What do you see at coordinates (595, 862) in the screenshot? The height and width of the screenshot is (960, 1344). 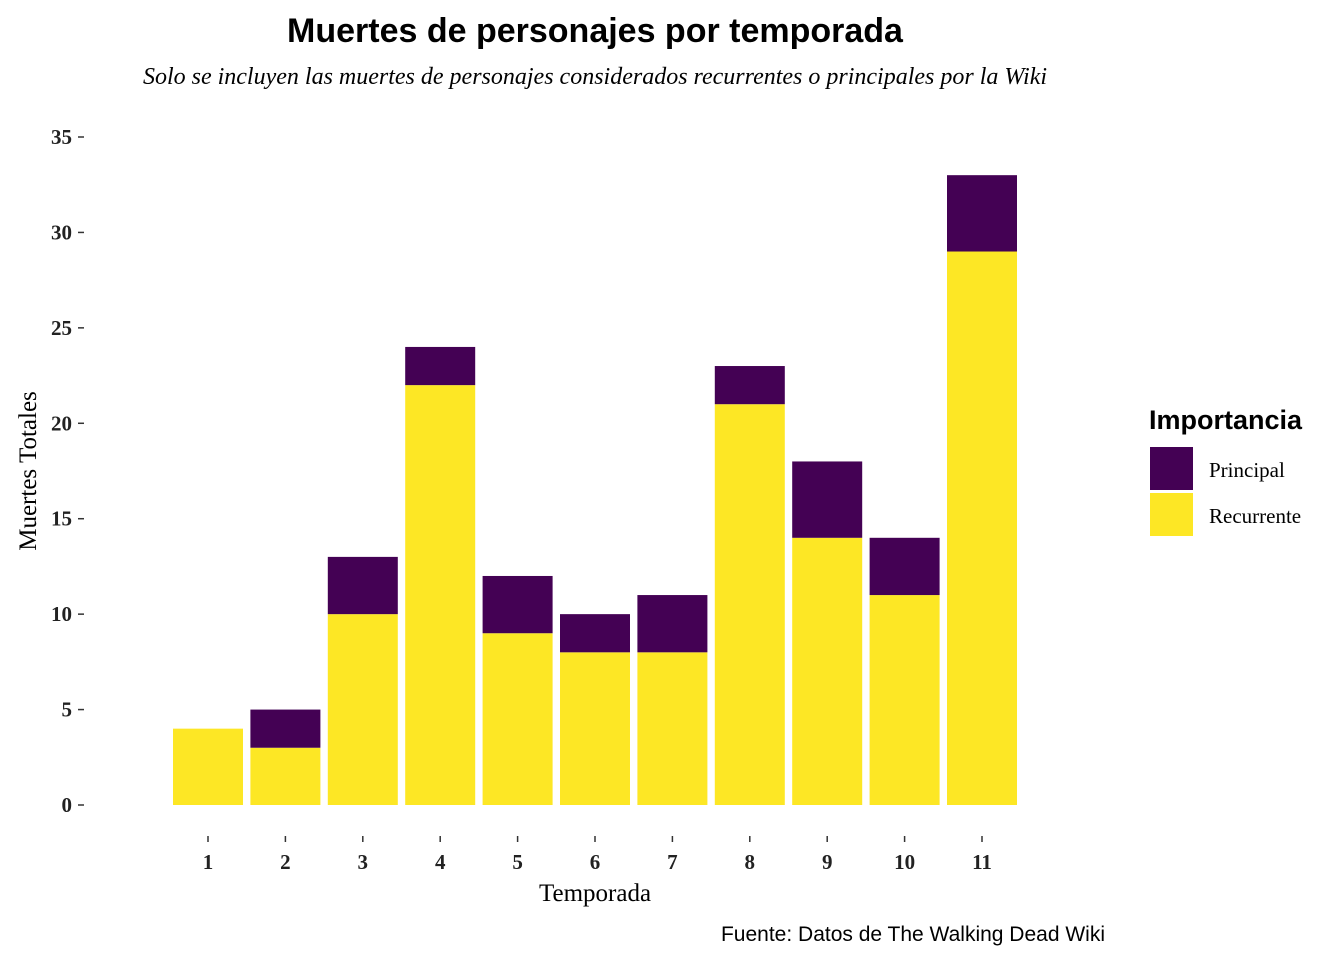 I see `x-tick-label: 6` at bounding box center [595, 862].